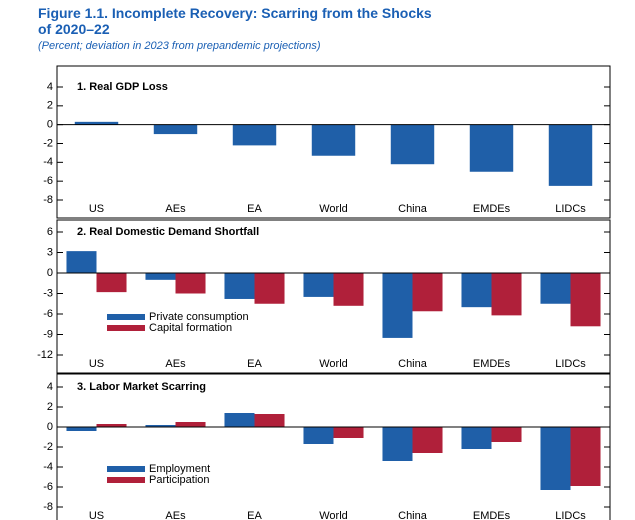 This screenshot has height=520, width=635. What do you see at coordinates (168, 232) in the screenshot?
I see `panel-title: 2. Real Domestic Demand Shortfall` at bounding box center [168, 232].